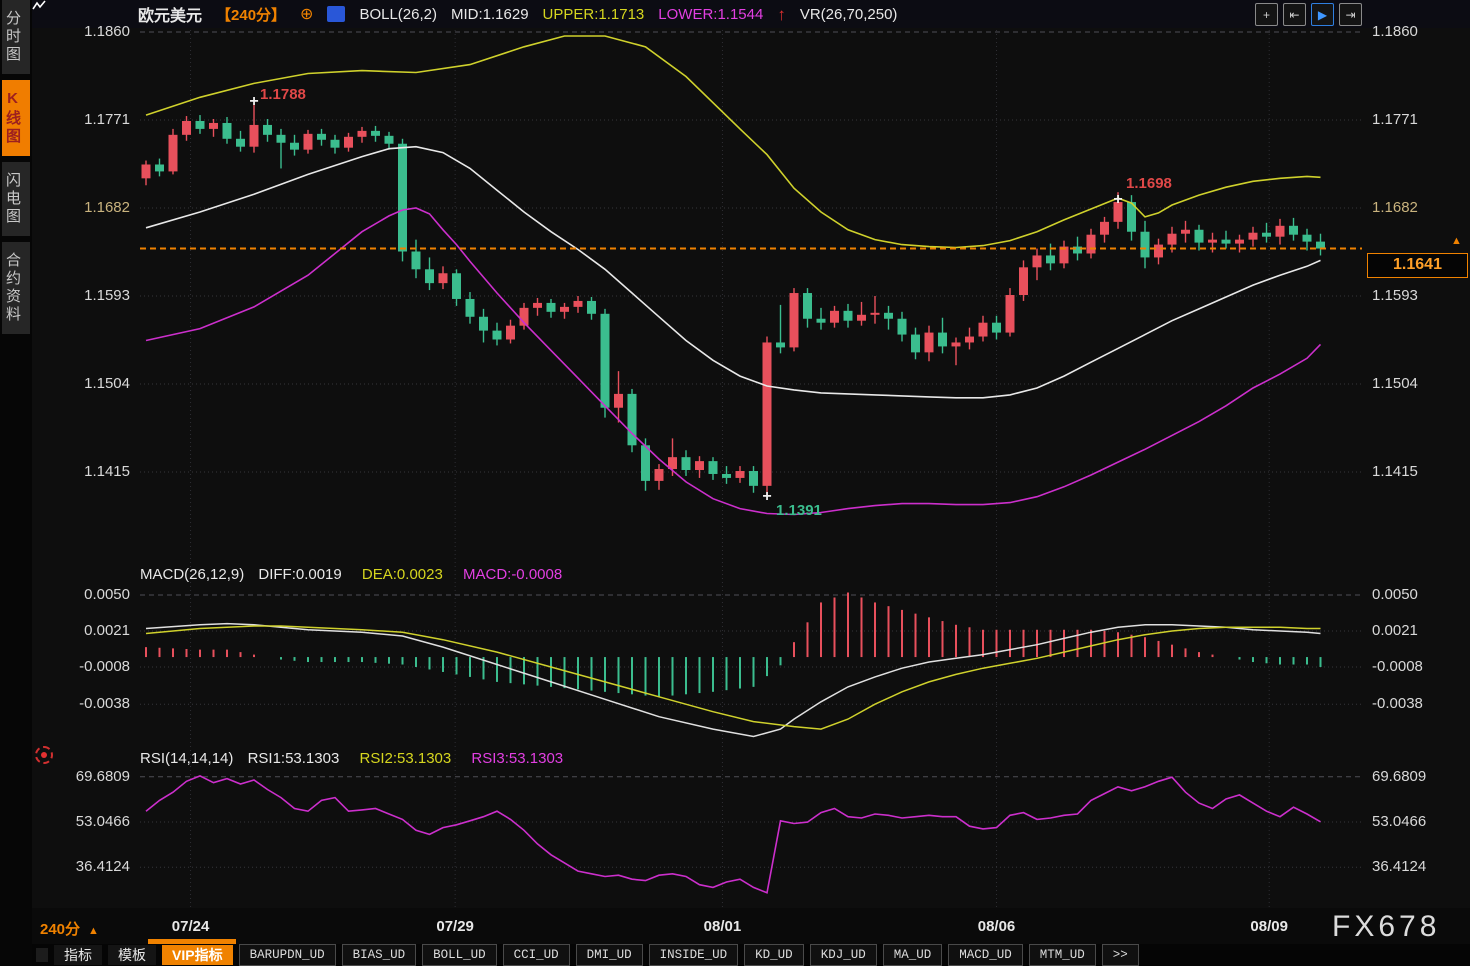 The image size is (1470, 966). I want to click on date-label: 07/24, so click(190, 926).